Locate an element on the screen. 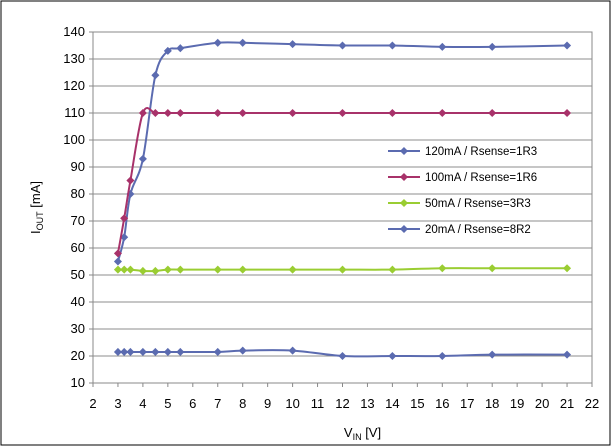 The width and height of the screenshot is (612, 447). x-tick-labels: 2 3 4 5 6 7 8 9 10 11 12 13 14 15 16 17 18 19 20 21 22 is located at coordinates (344, 397).